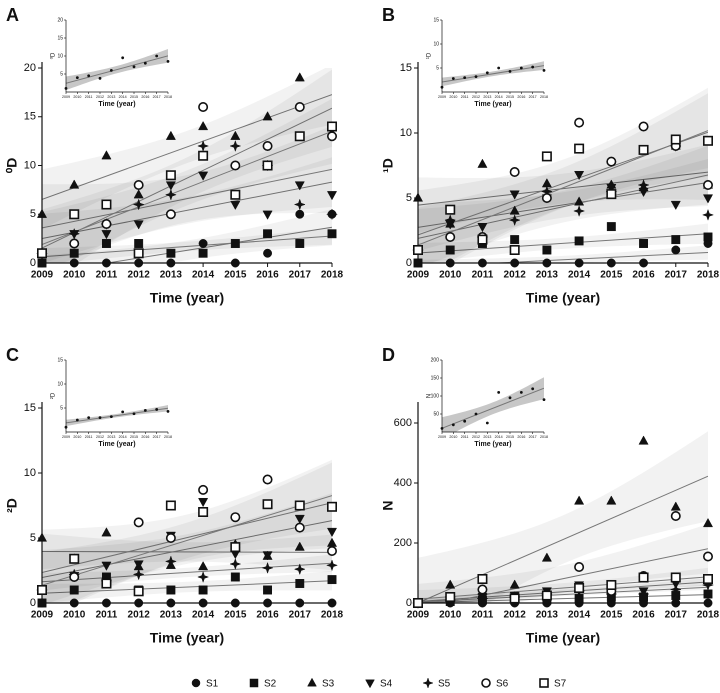 The width and height of the screenshot is (720, 693). I want to click on inset-x-axis-title: Time (year), so click(116, 104).